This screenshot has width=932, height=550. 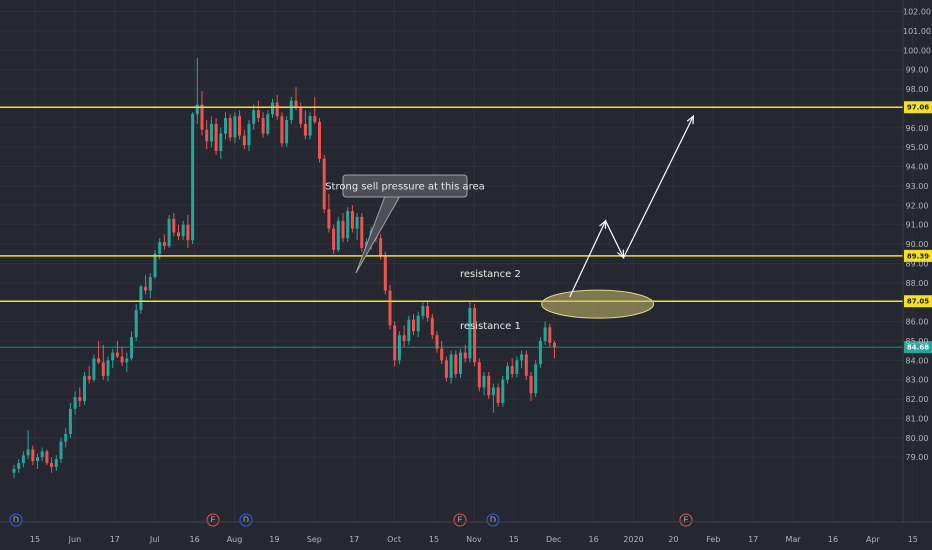 I want to click on y-tick-label-7: 86.00, so click(x=917, y=322).